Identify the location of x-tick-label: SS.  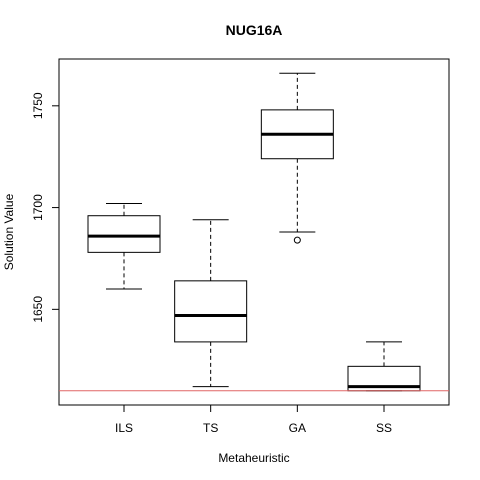
(384, 428).